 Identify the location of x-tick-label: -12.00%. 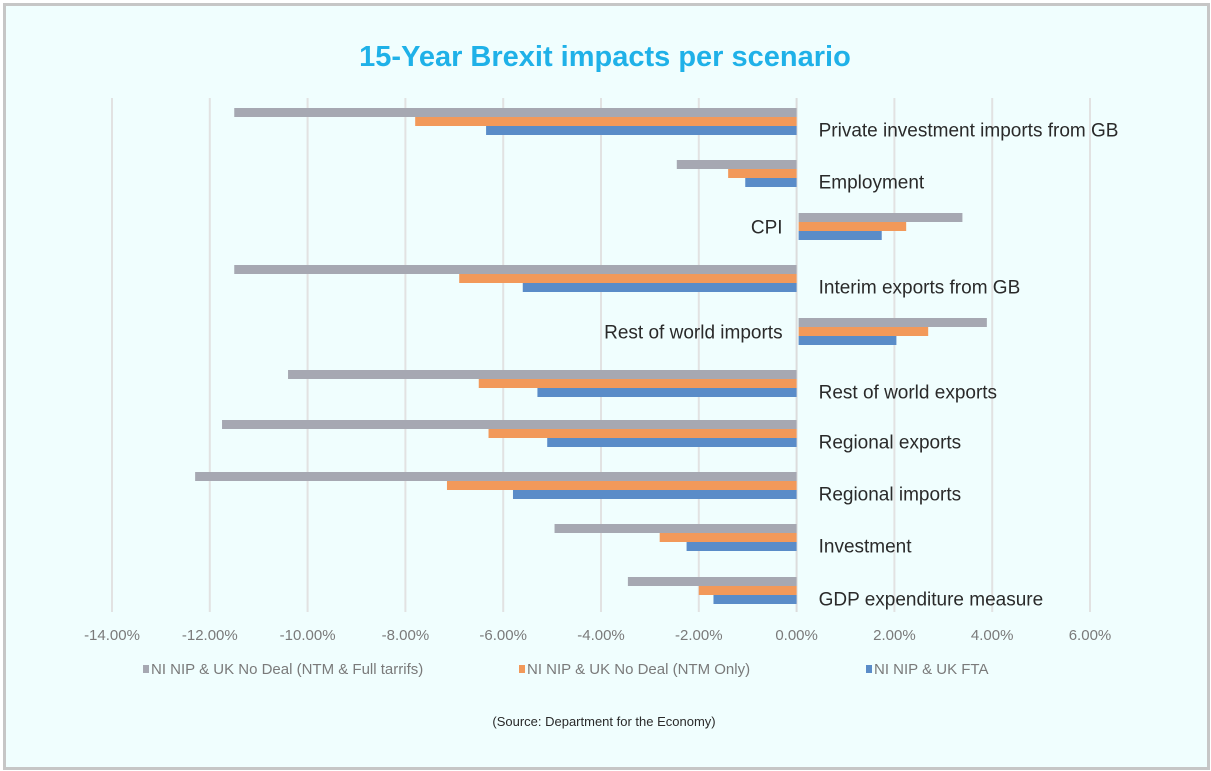
(210, 635).